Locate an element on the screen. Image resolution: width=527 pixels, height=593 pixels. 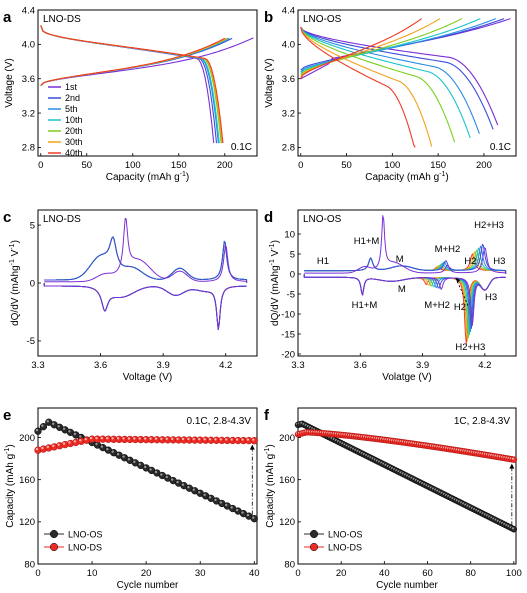
y-tick-label: 2.8 is located at coordinates (28, 148).